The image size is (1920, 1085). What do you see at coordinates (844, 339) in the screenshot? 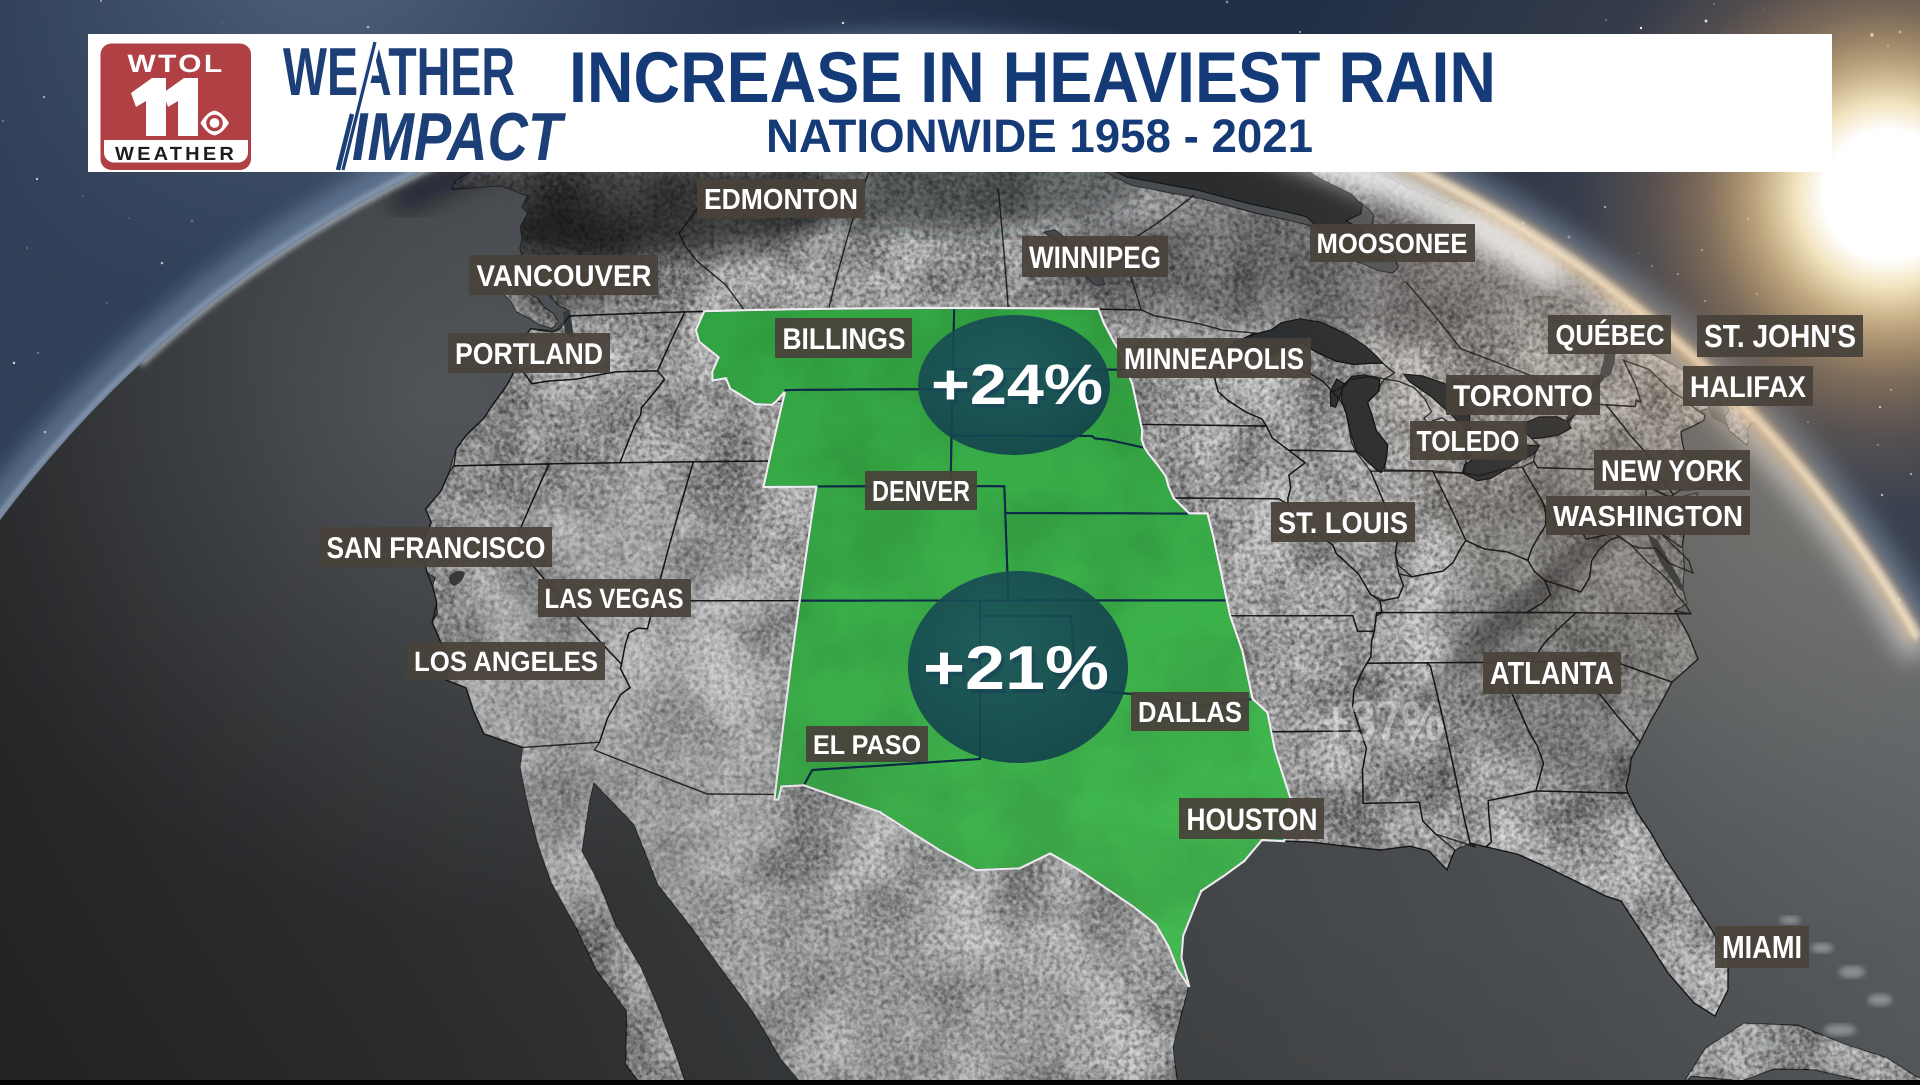
I see `svg-text: BILLINGS` at bounding box center [844, 339].